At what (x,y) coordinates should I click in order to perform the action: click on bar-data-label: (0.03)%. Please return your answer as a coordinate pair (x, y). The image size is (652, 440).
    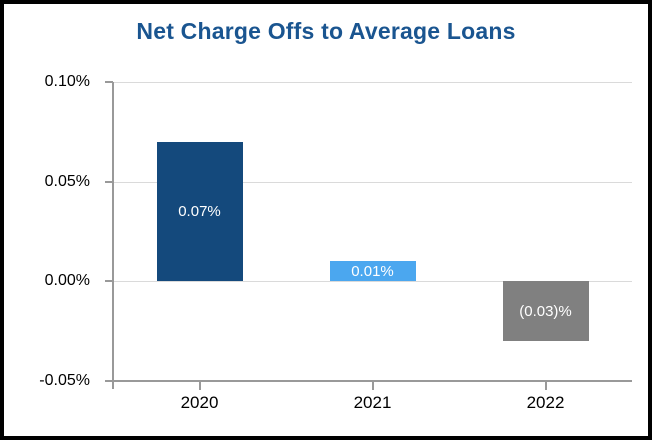
    Looking at the image, I should click on (545, 311).